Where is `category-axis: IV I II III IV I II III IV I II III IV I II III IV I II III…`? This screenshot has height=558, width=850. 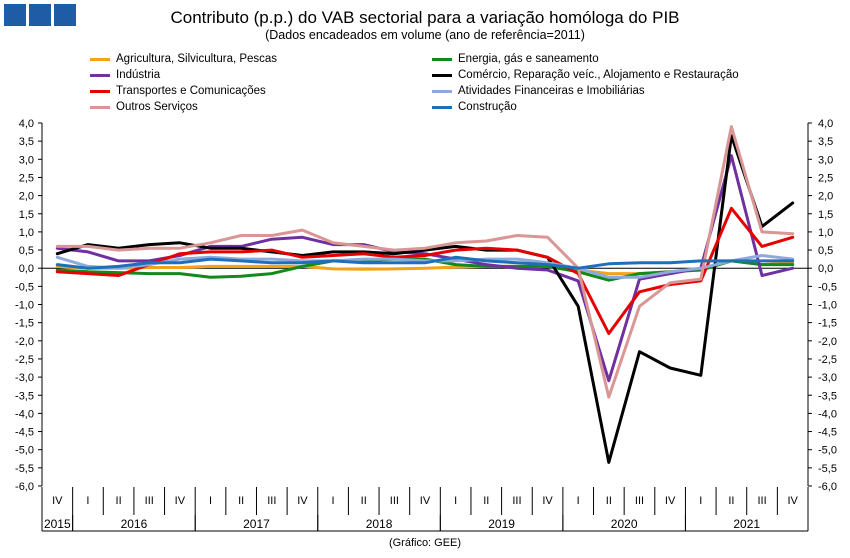 category-axis: IV I II III IV I II III IV I II III IV I II III IV I II III… is located at coordinates (425, 509).